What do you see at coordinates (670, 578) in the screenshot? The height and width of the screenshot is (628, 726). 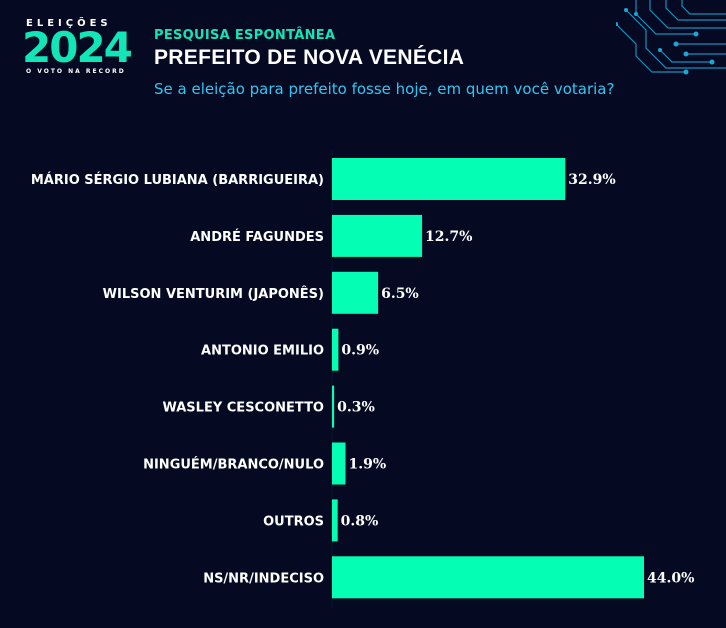 I see `value-label: 44.0%` at bounding box center [670, 578].